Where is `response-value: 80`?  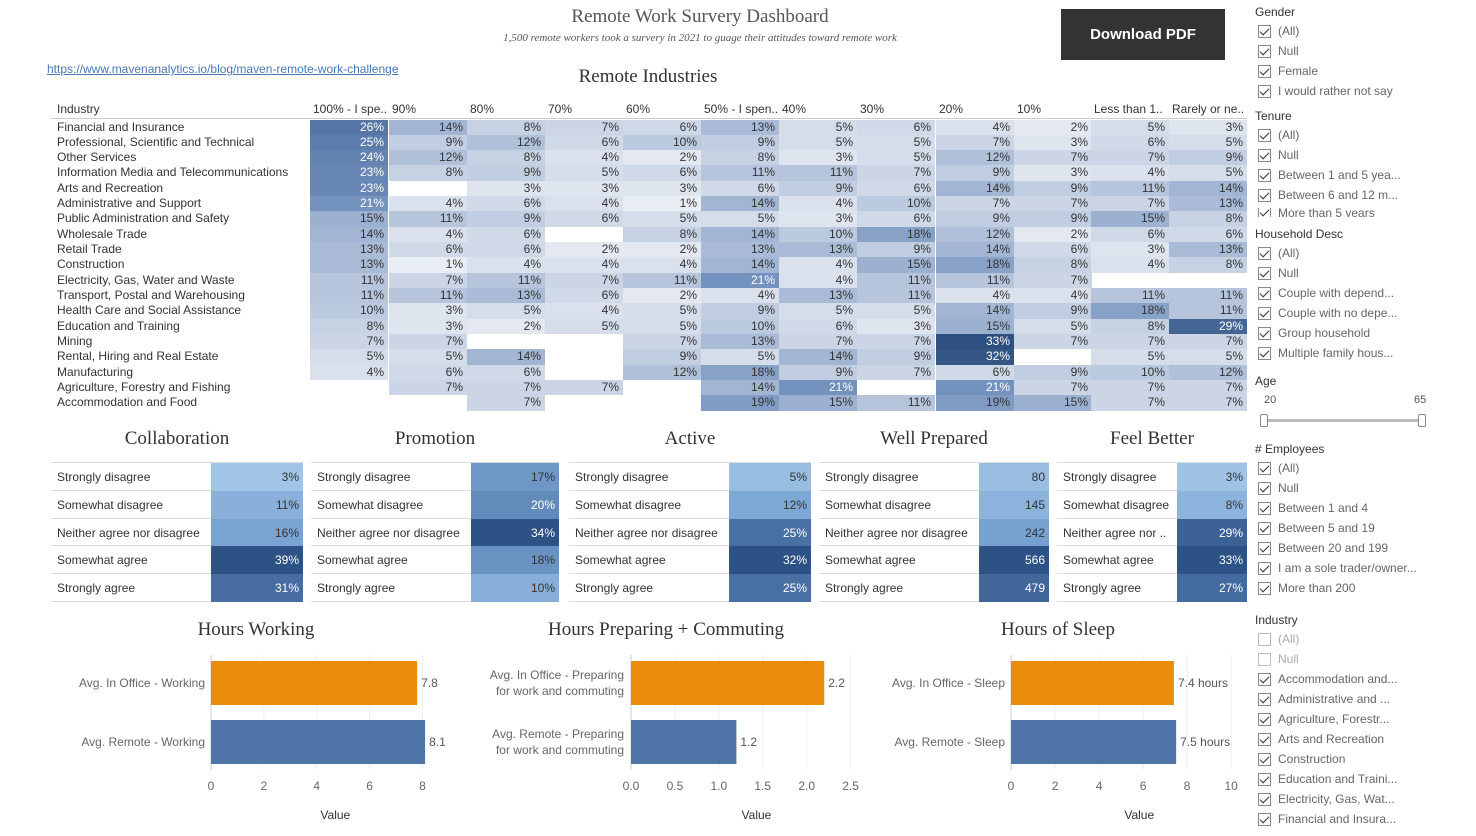 response-value: 80 is located at coordinates (1014, 477).